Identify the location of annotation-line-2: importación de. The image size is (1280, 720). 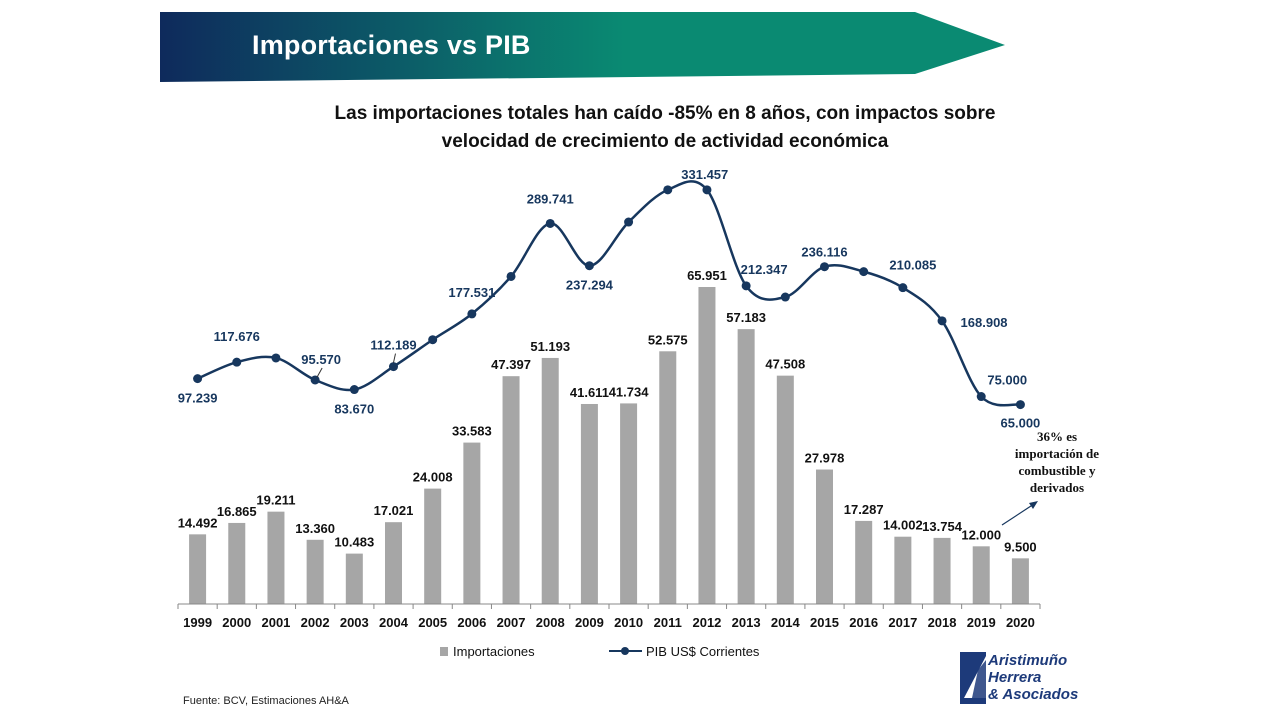
(1057, 453).